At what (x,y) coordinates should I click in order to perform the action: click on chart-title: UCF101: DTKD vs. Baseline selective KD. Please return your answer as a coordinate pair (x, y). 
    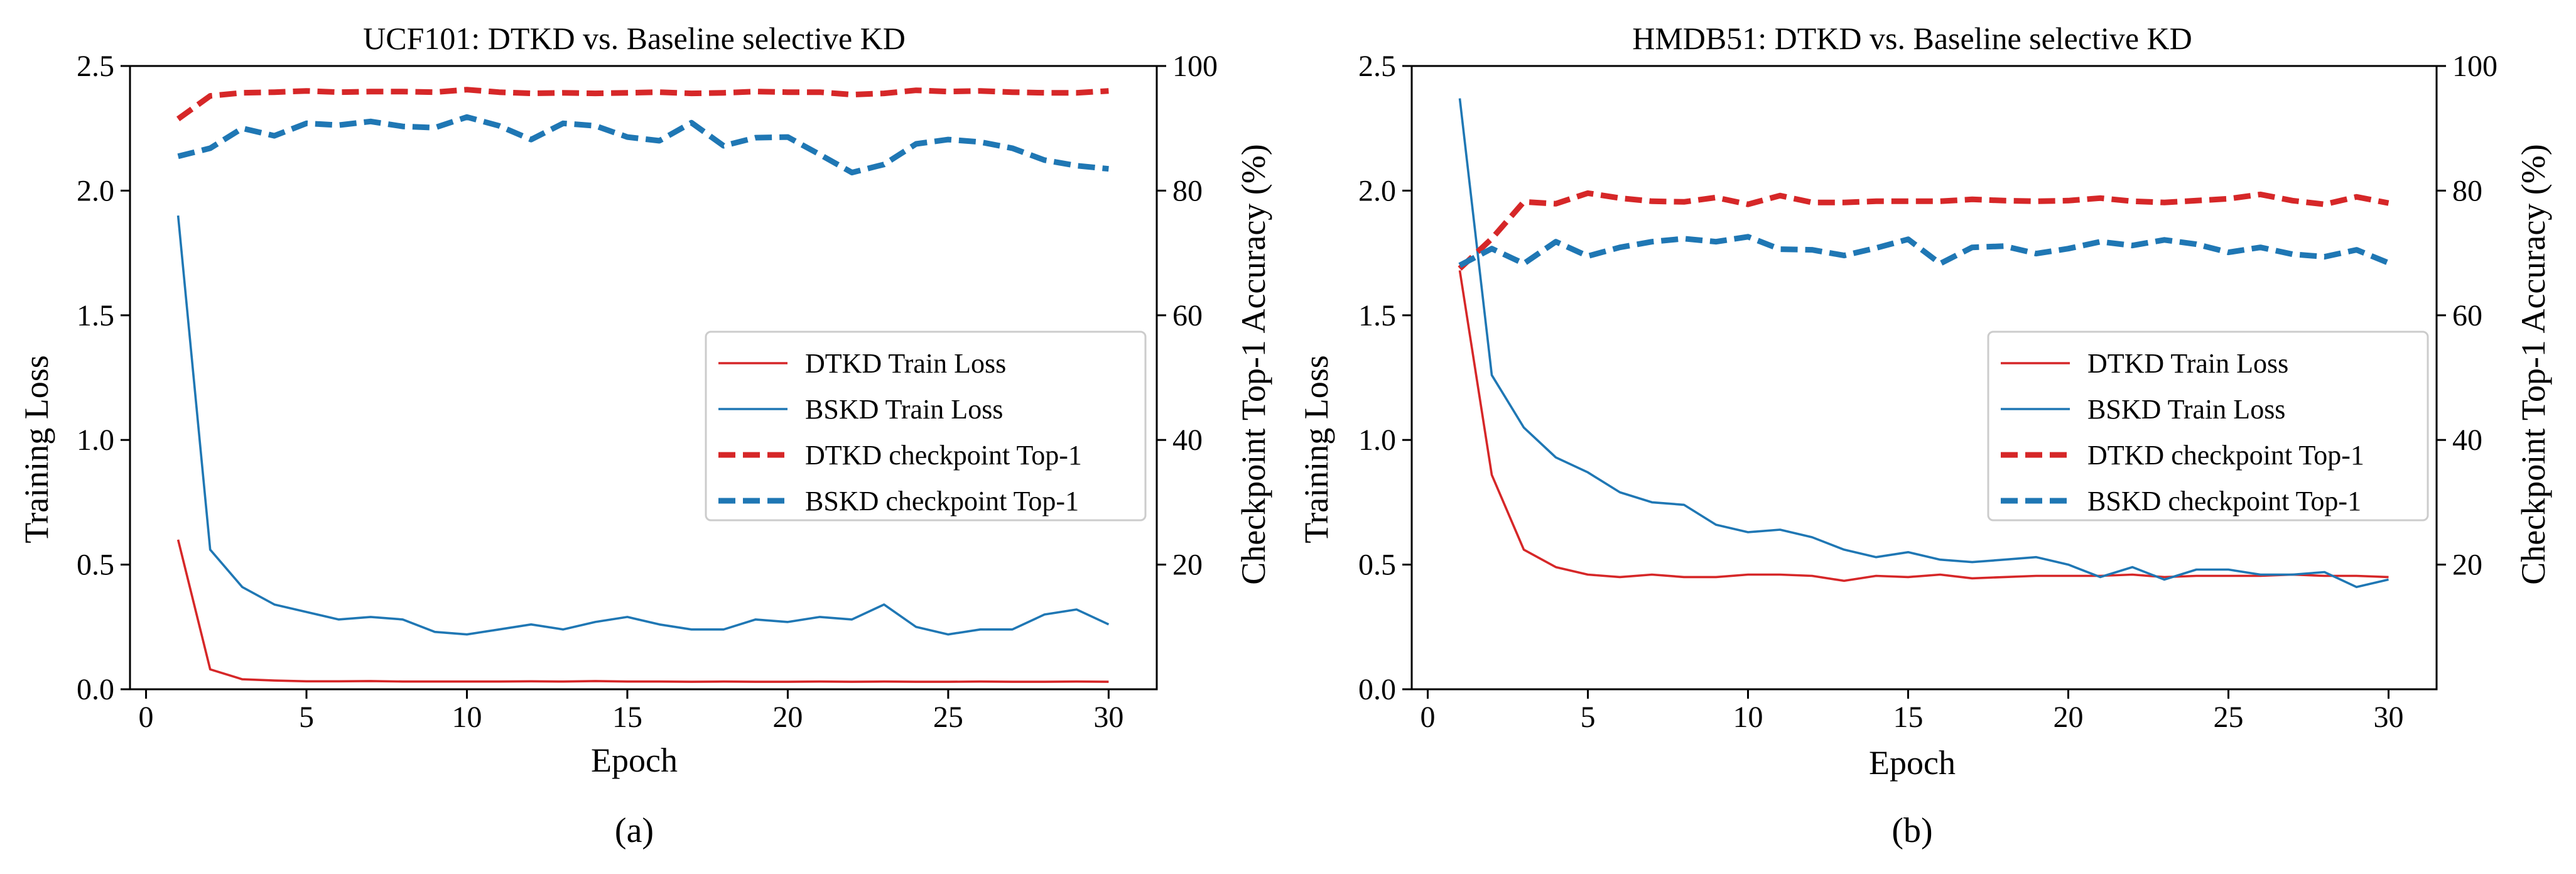
    Looking at the image, I should click on (635, 38).